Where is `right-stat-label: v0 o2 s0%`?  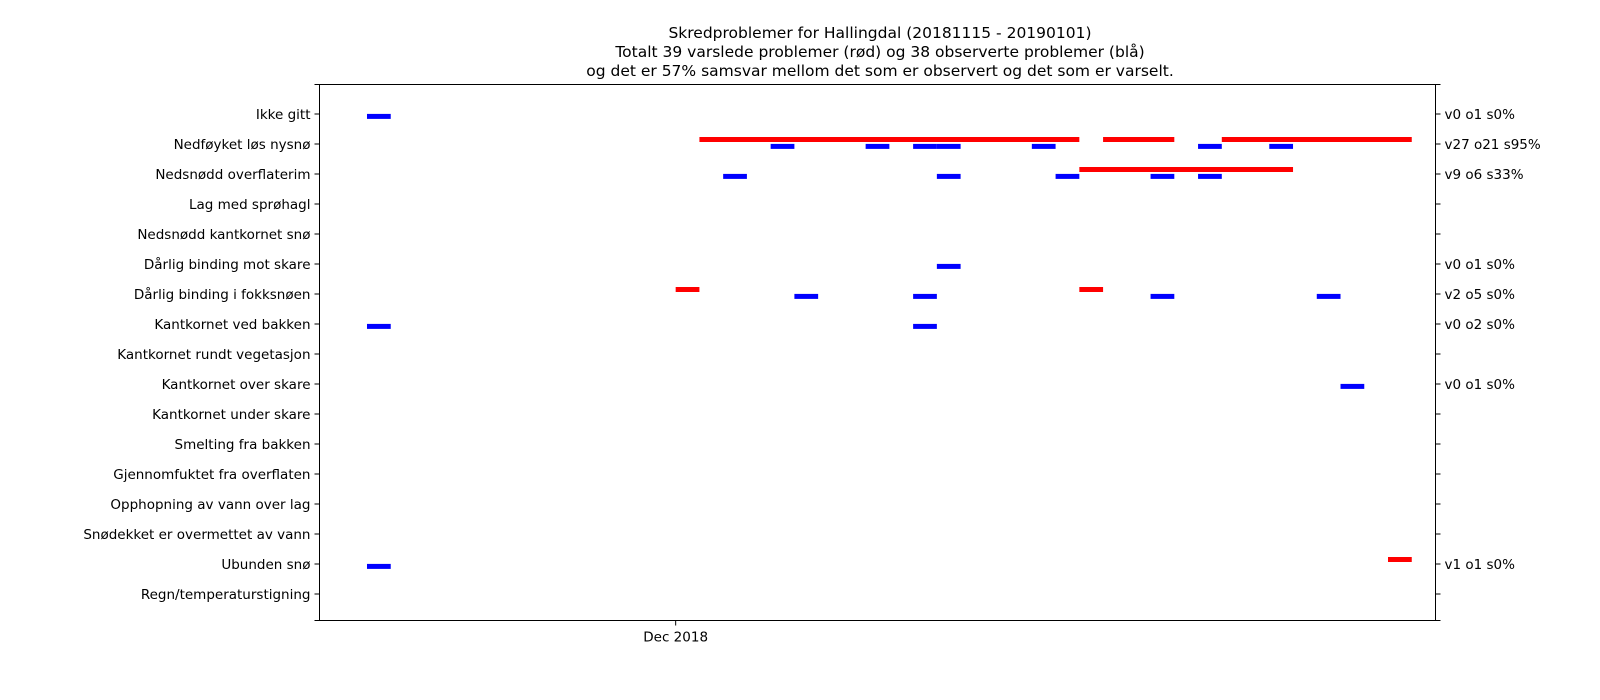
right-stat-label: v0 o2 s0% is located at coordinates (1480, 325).